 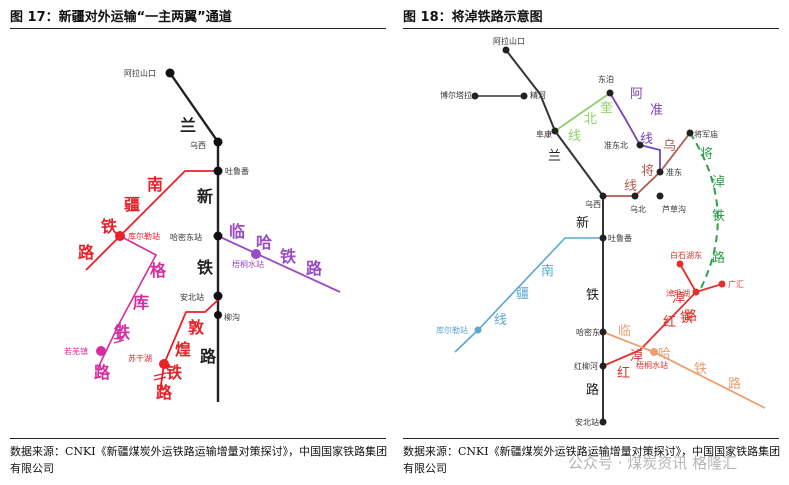 I want to click on station-dot-alashankou, so click(x=170, y=73).